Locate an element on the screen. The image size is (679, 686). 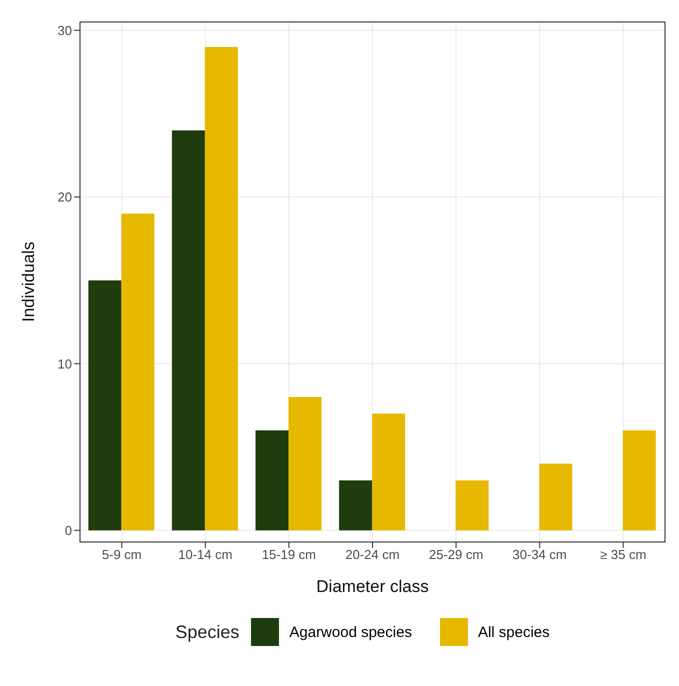
x-tick-label: ≥ 35 cm is located at coordinates (623, 554).